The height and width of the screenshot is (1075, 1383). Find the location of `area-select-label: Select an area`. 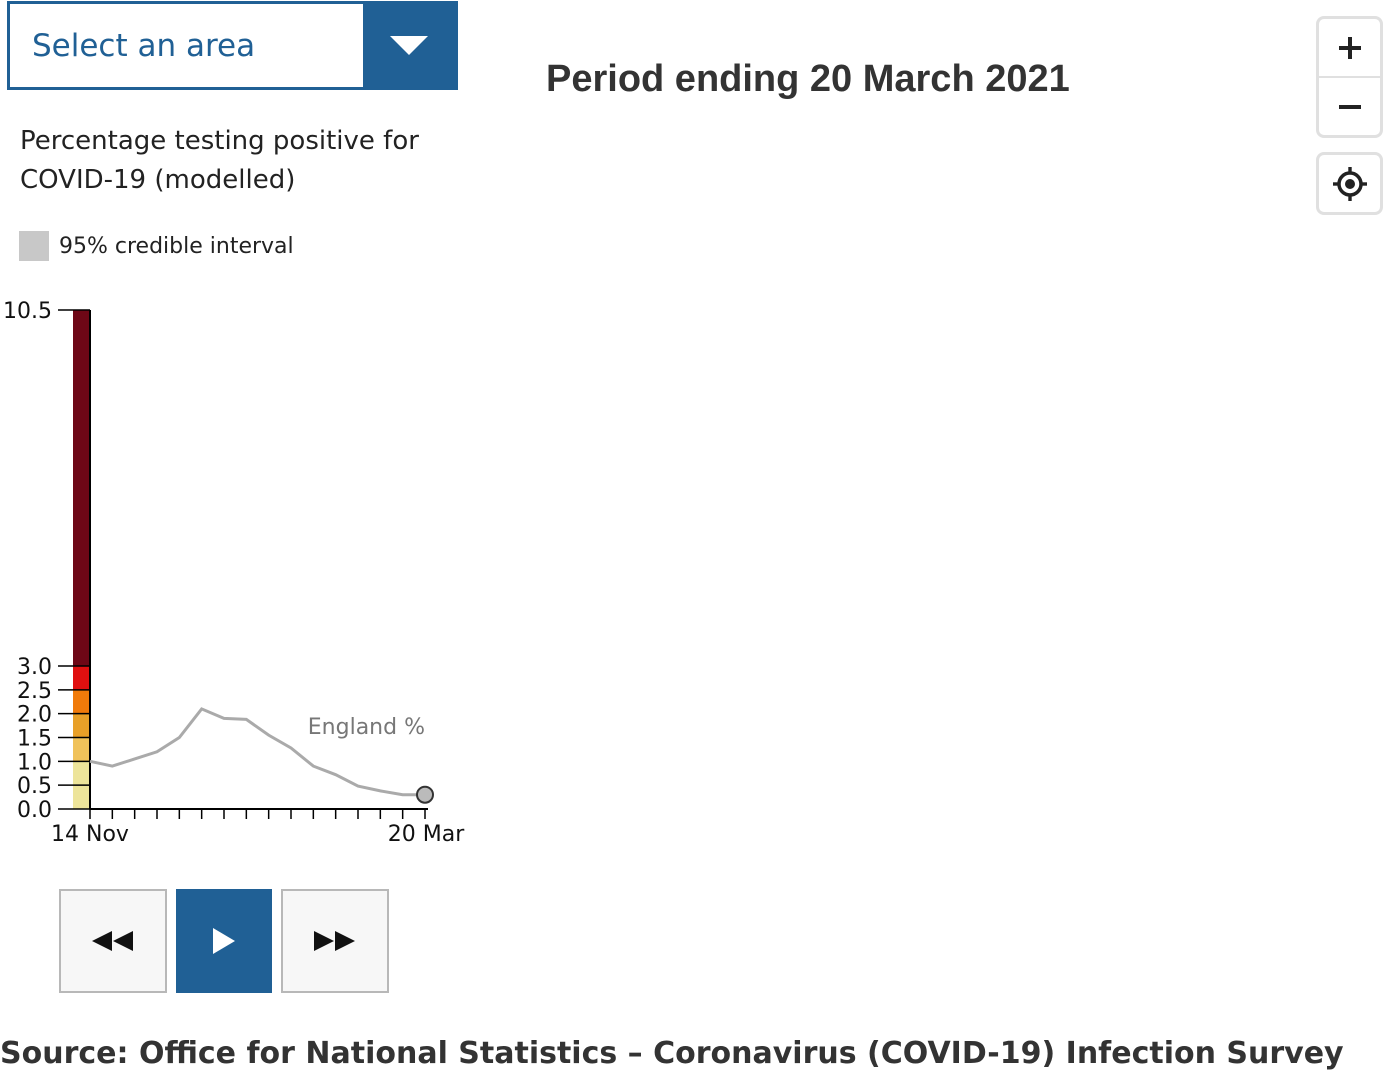

area-select-label: Select an area is located at coordinates (144, 45).